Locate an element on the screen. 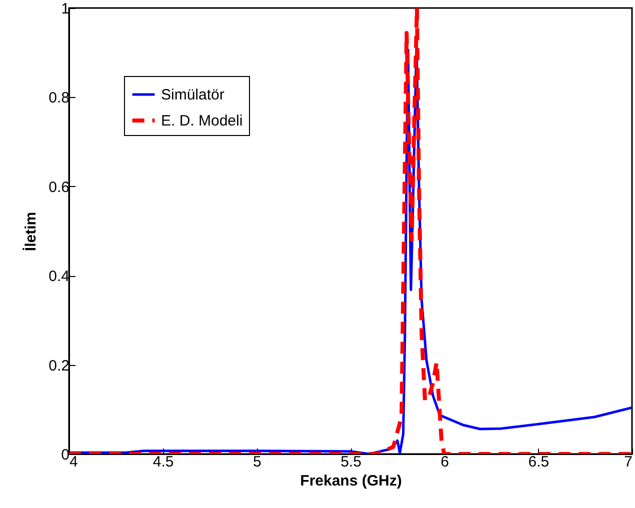 The width and height of the screenshot is (635, 508). legend-label: Simülatör is located at coordinates (192, 95).